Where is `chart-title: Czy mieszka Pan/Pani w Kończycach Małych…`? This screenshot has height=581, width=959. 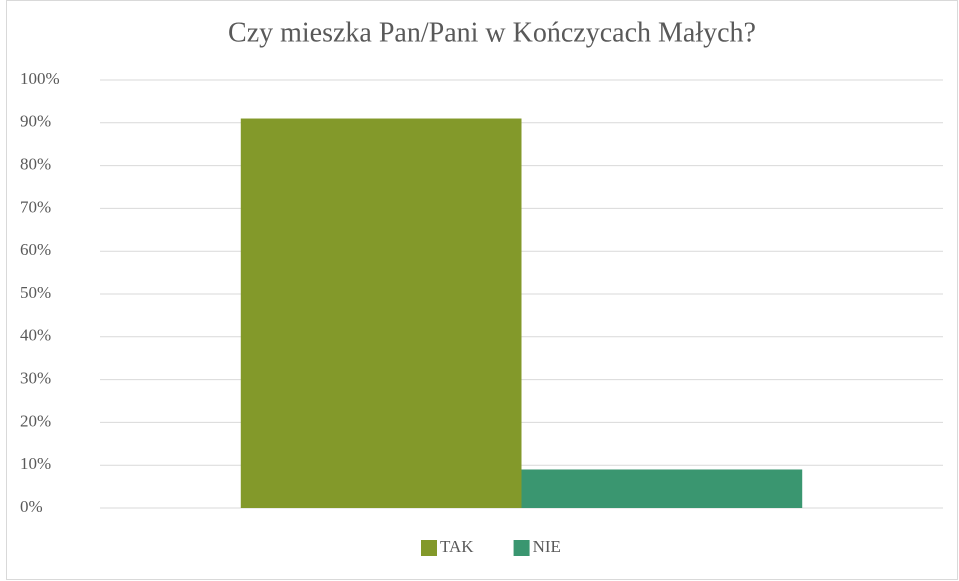 chart-title: Czy mieszka Pan/Pani w Kończycach Małych… is located at coordinates (492, 32).